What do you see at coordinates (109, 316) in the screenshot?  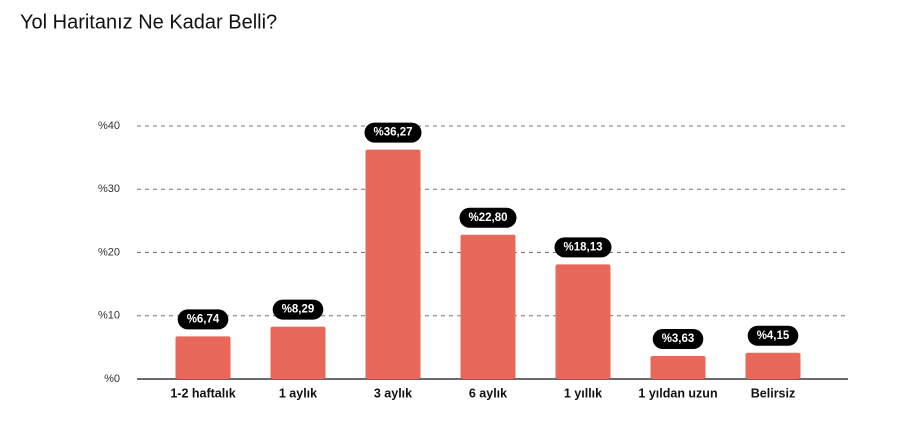 I see `y-tick-label: %10` at bounding box center [109, 316].